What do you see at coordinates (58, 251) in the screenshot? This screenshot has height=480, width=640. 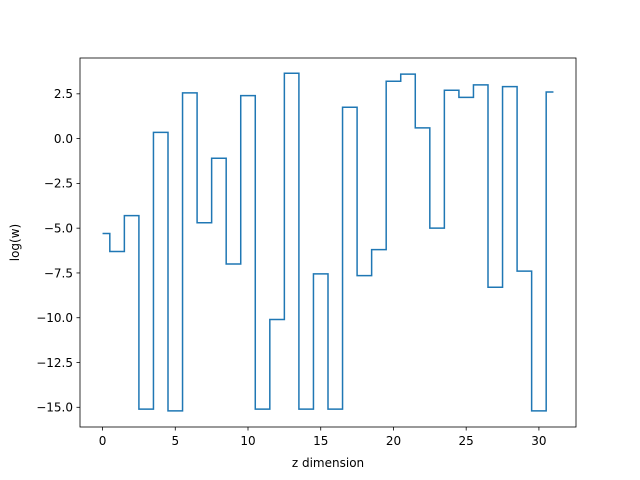 I see `y-axis: −15.0 −12.5 −10.0 −7.5 −5.0 −2.5 0.0 2.5` at bounding box center [58, 251].